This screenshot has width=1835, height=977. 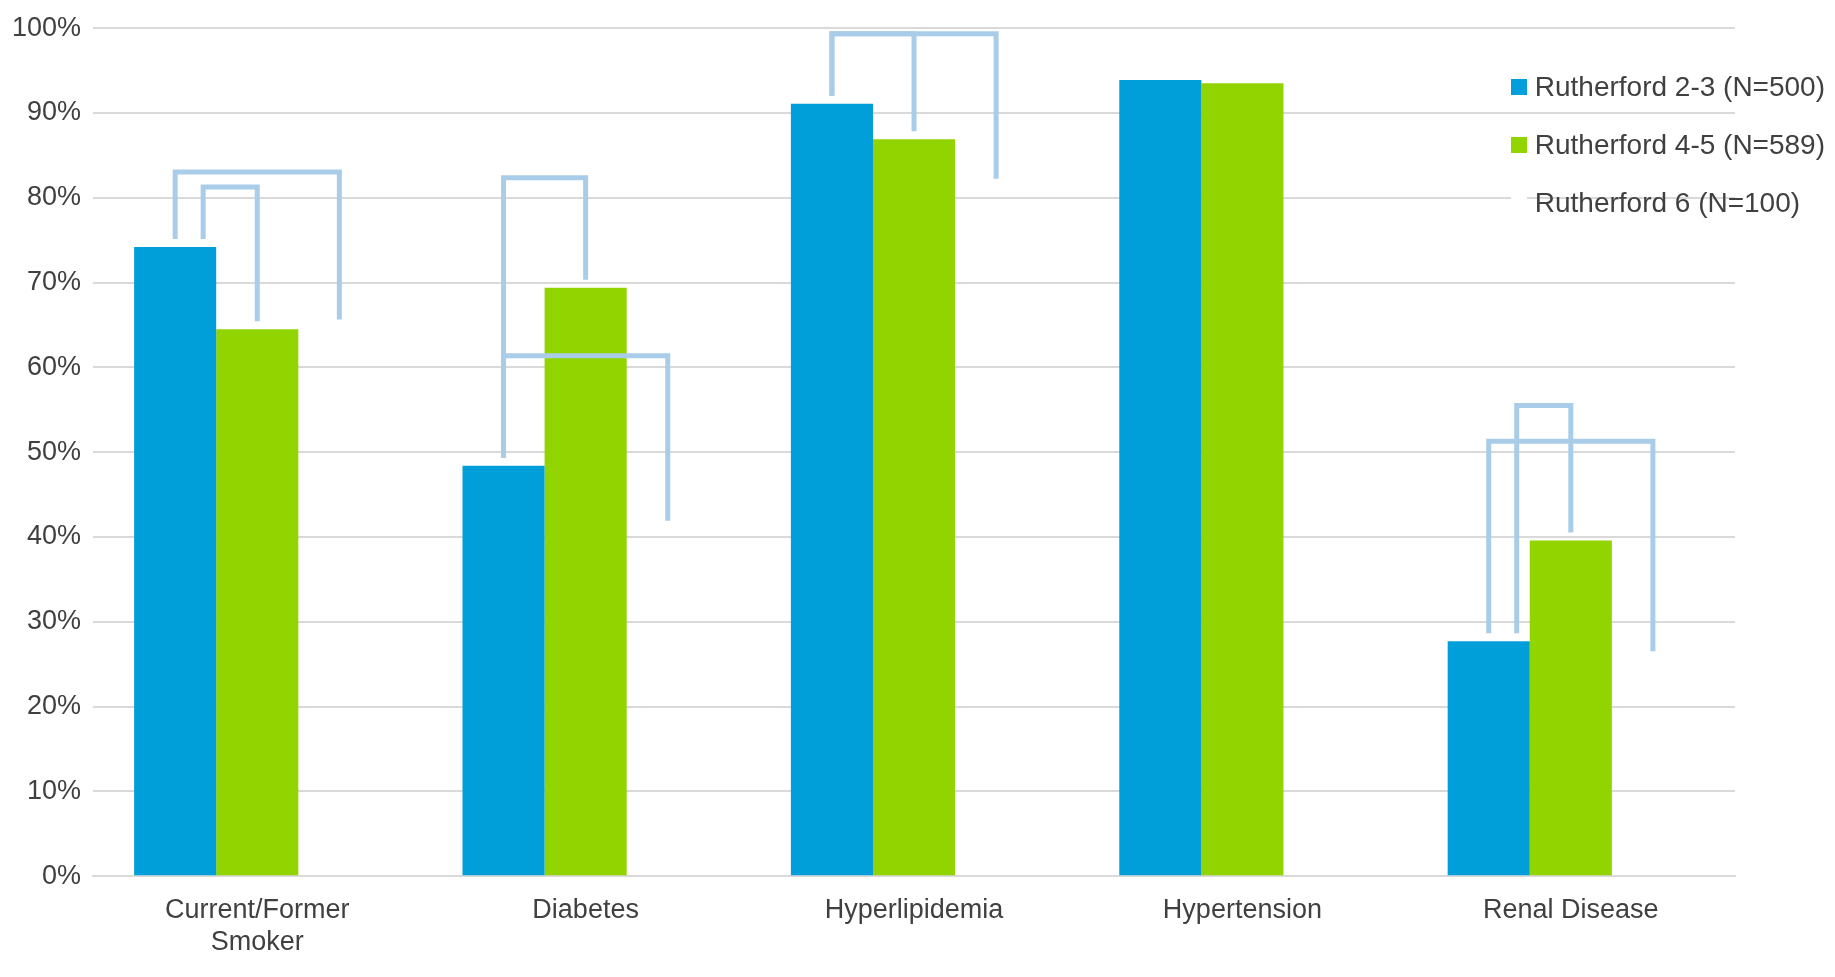 I want to click on legend-label: Rutherford 6 (N=100), so click(x=1667, y=203).